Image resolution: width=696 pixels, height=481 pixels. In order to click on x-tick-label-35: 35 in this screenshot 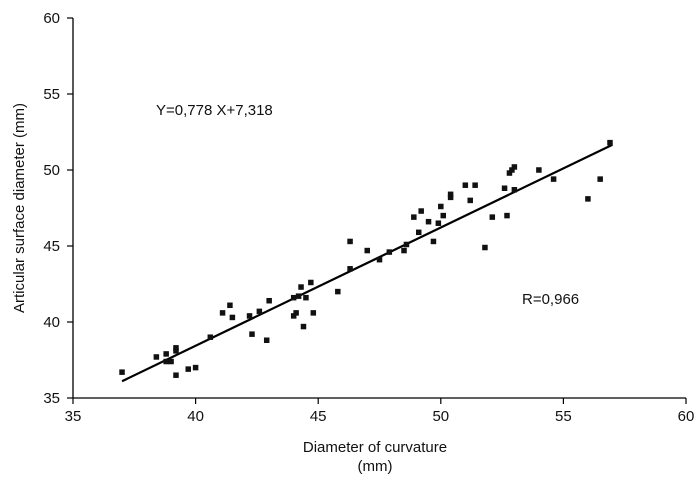, I will do `click(73, 416)`.